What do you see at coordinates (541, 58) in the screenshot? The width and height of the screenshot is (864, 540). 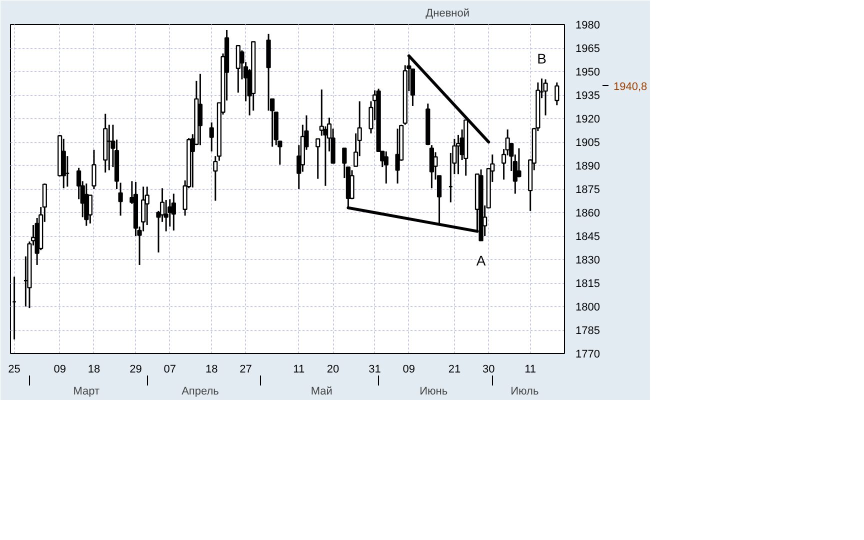 I see `annotation: B` at bounding box center [541, 58].